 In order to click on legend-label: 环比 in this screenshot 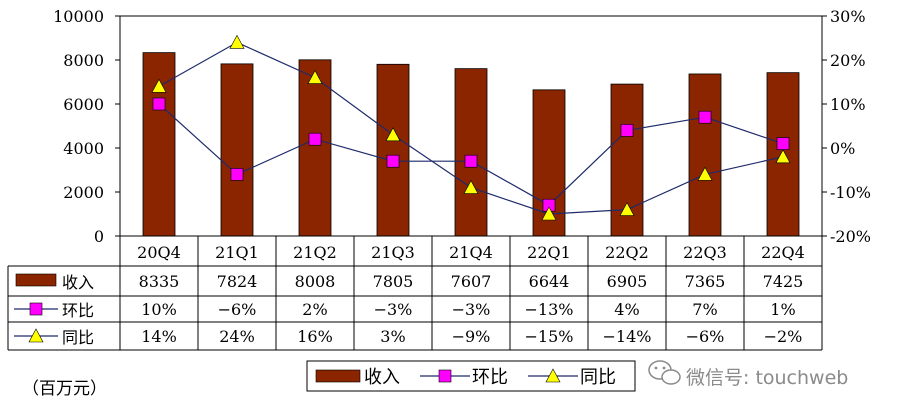, I will do `click(490, 377)`.